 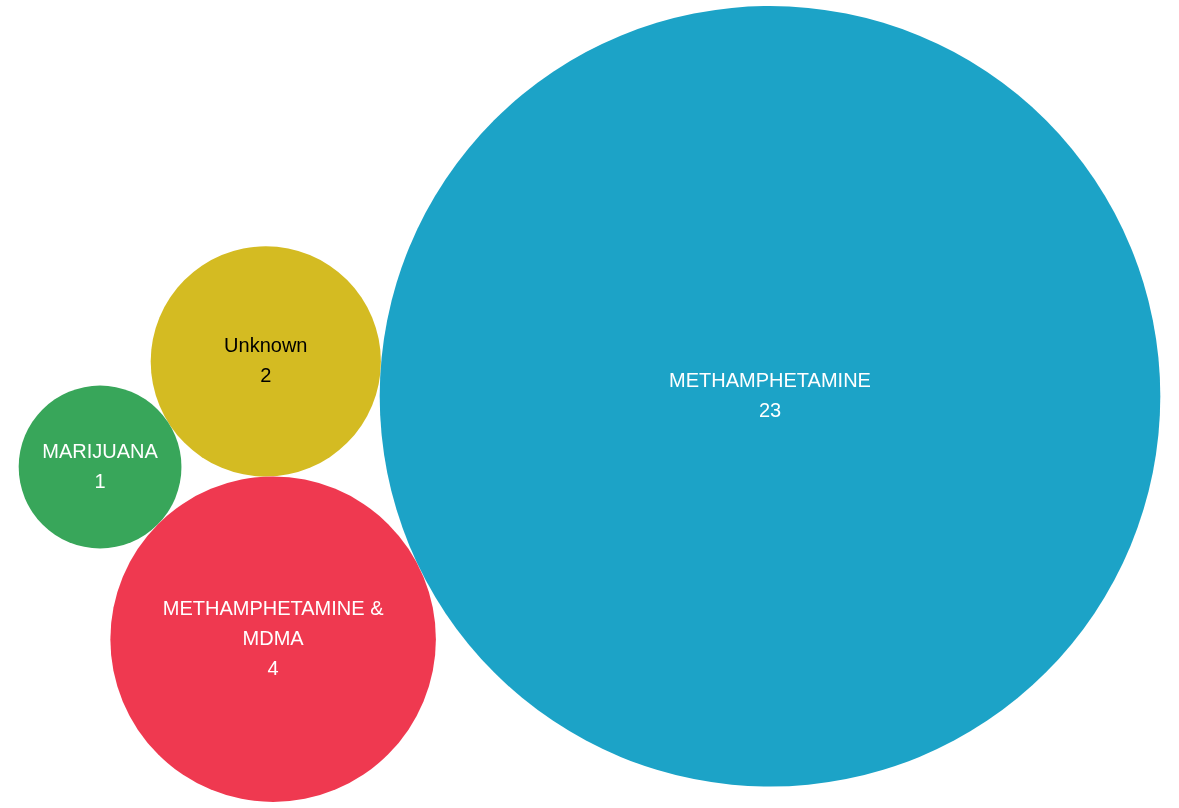 I want to click on category-label: MARIJUANA, so click(x=100, y=450).